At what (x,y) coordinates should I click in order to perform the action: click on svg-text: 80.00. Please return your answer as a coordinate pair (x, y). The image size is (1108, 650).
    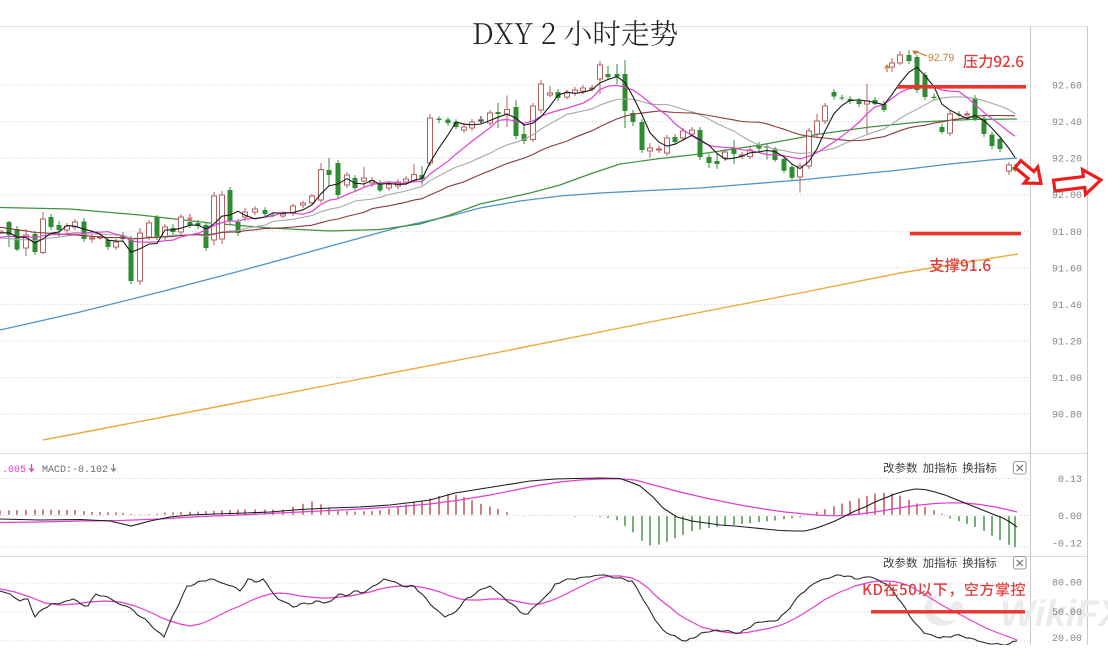
    Looking at the image, I should click on (1067, 584).